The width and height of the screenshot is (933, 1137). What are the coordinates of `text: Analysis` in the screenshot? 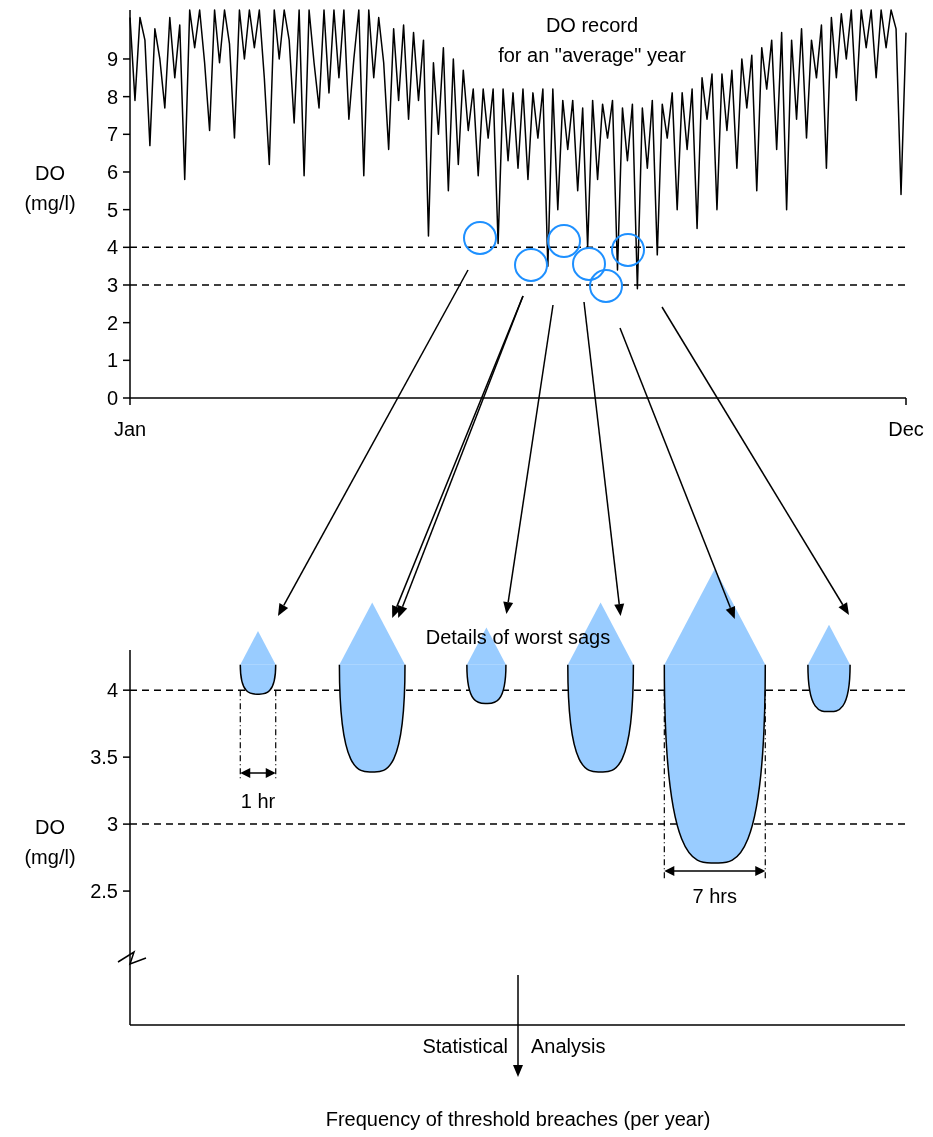 It's located at (568, 1046).